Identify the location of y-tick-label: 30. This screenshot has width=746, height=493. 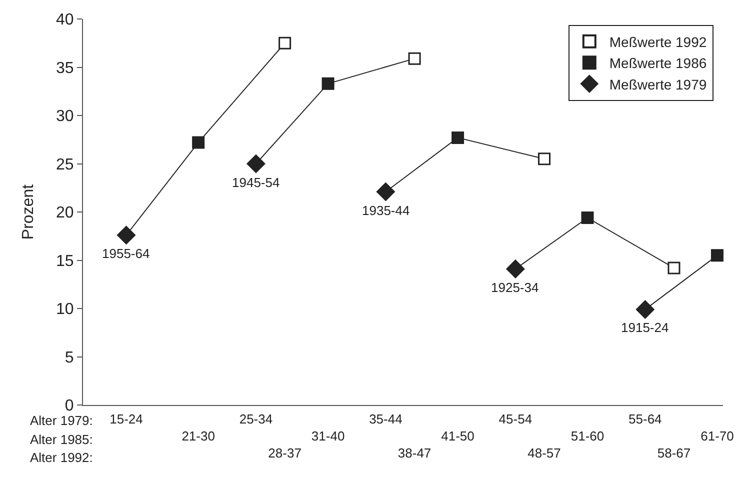
(65, 117).